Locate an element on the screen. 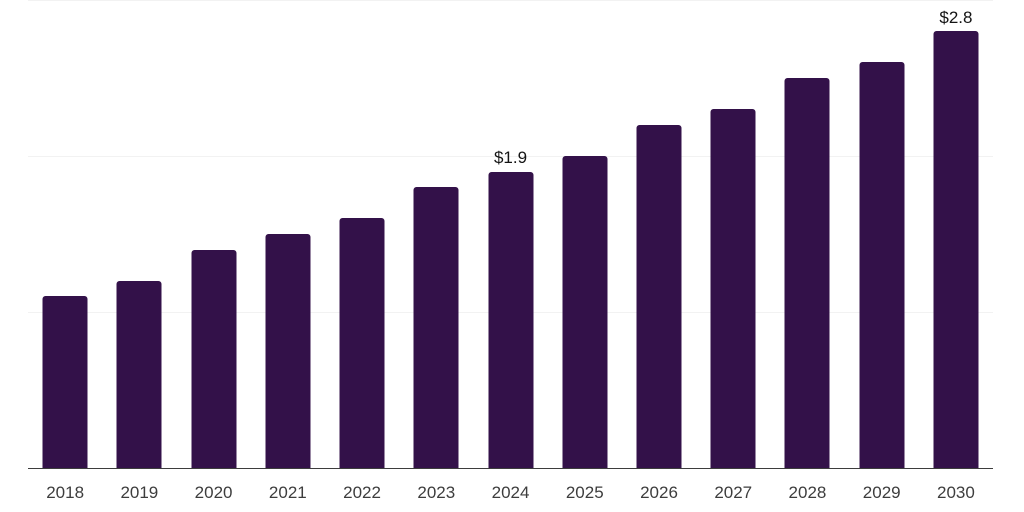  bar-2022 is located at coordinates (362, 343).